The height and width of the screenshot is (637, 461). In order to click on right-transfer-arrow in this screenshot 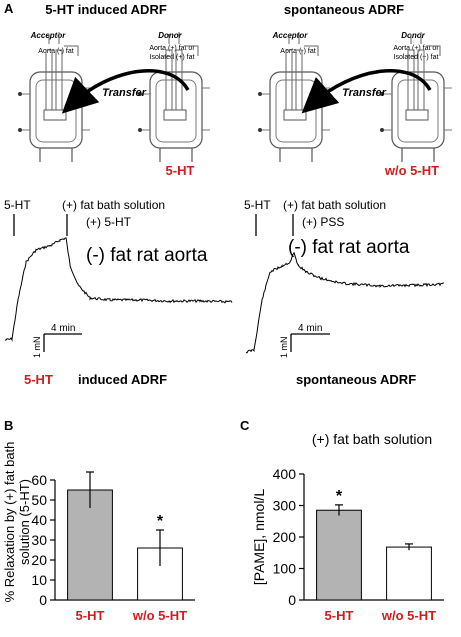, I will do `click(366, 91)`.